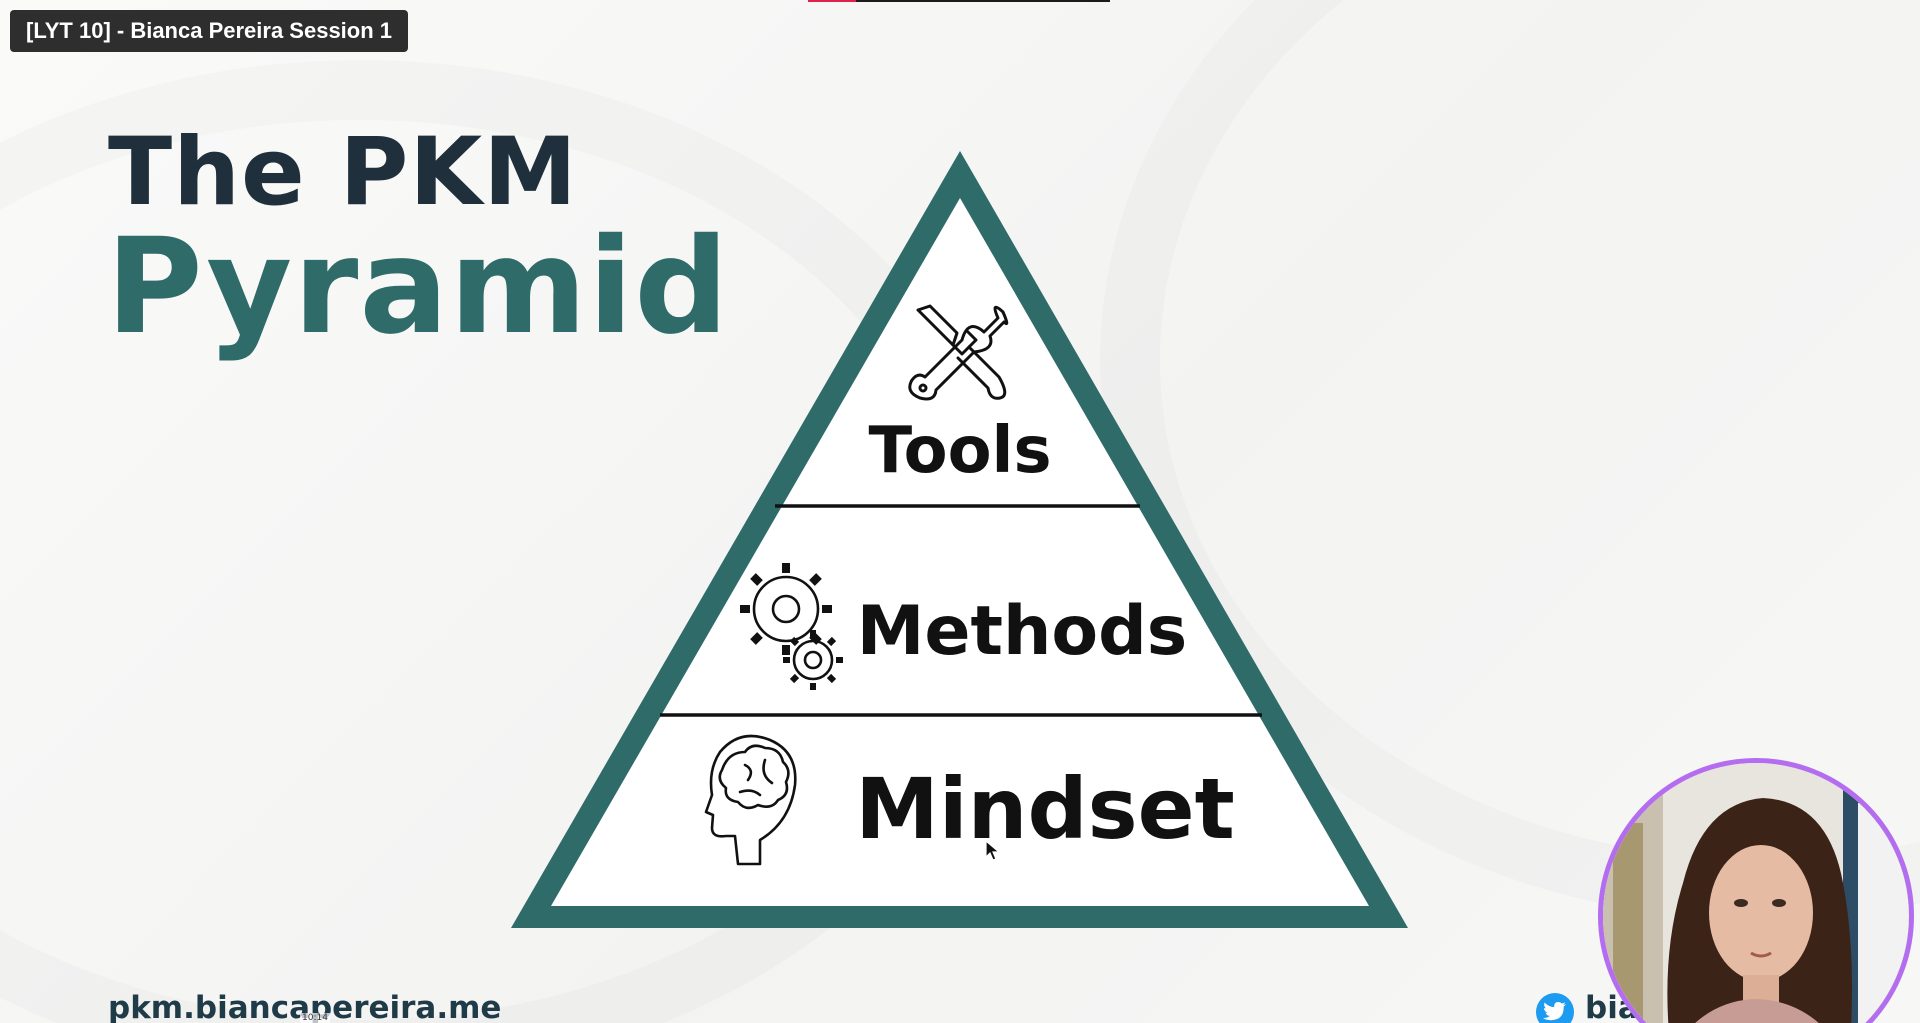 Image resolution: width=1920 pixels, height=1023 pixels. Describe the element at coordinates (1044, 809) in the screenshot. I see `tier-label-mindset: Mindset` at that location.